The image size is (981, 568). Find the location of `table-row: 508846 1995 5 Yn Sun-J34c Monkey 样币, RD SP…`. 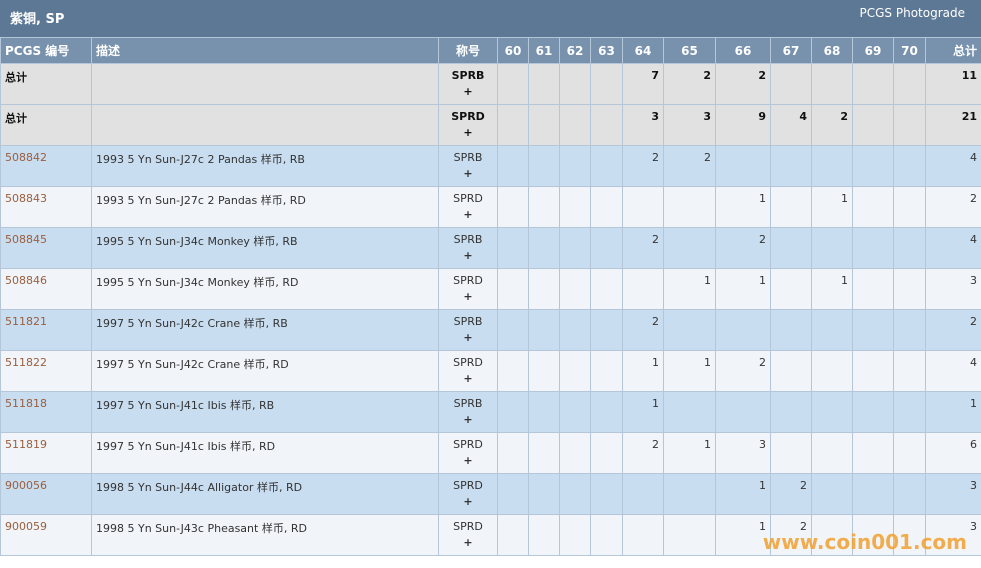

table-row: 508846 1995 5 Yn Sun-J34c Monkey 样币, RD SP… is located at coordinates (490, 289).